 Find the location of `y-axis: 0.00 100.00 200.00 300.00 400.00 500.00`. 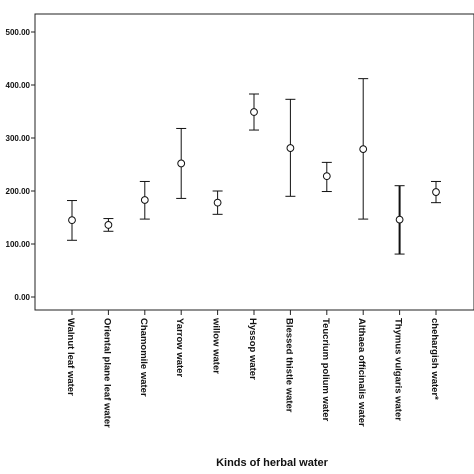

y-axis: 0.00 100.00 200.00 300.00 400.00 500.00 is located at coordinates (20, 165).